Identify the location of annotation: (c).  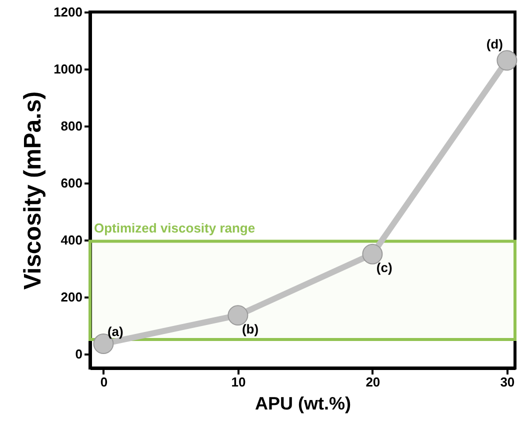
(384, 268).